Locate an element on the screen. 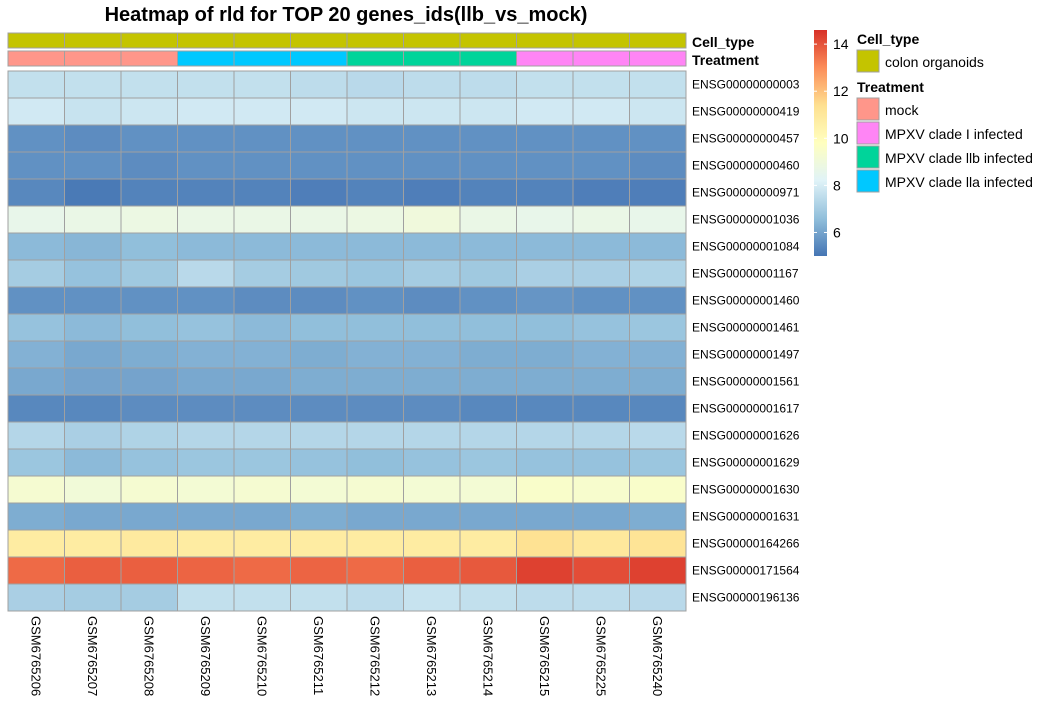  row-label: ENSG00000001629 is located at coordinates (746, 463).